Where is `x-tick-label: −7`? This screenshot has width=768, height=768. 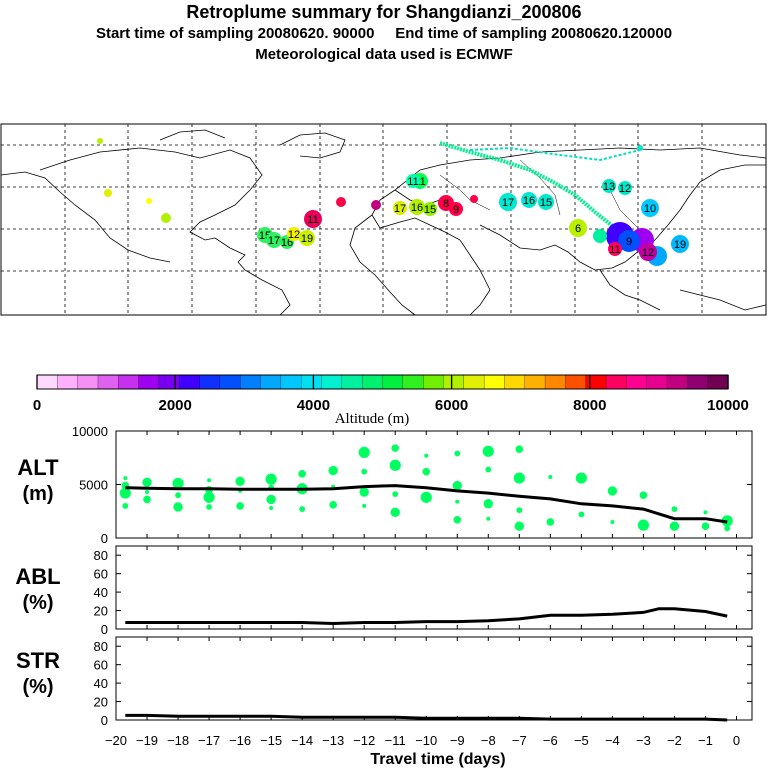
x-tick-label: −7 is located at coordinates (519, 740).